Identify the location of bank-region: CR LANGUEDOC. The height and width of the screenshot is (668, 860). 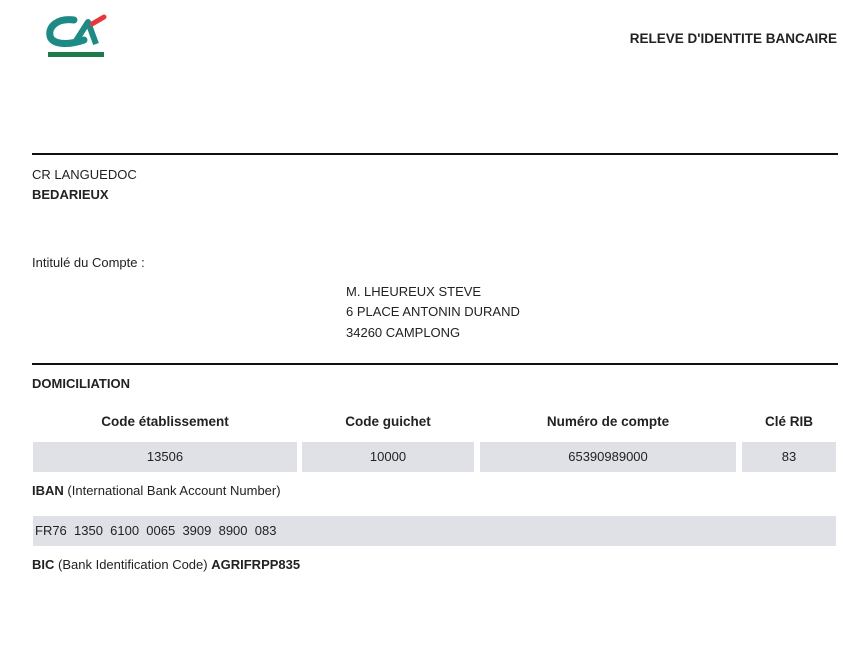
(84, 174).